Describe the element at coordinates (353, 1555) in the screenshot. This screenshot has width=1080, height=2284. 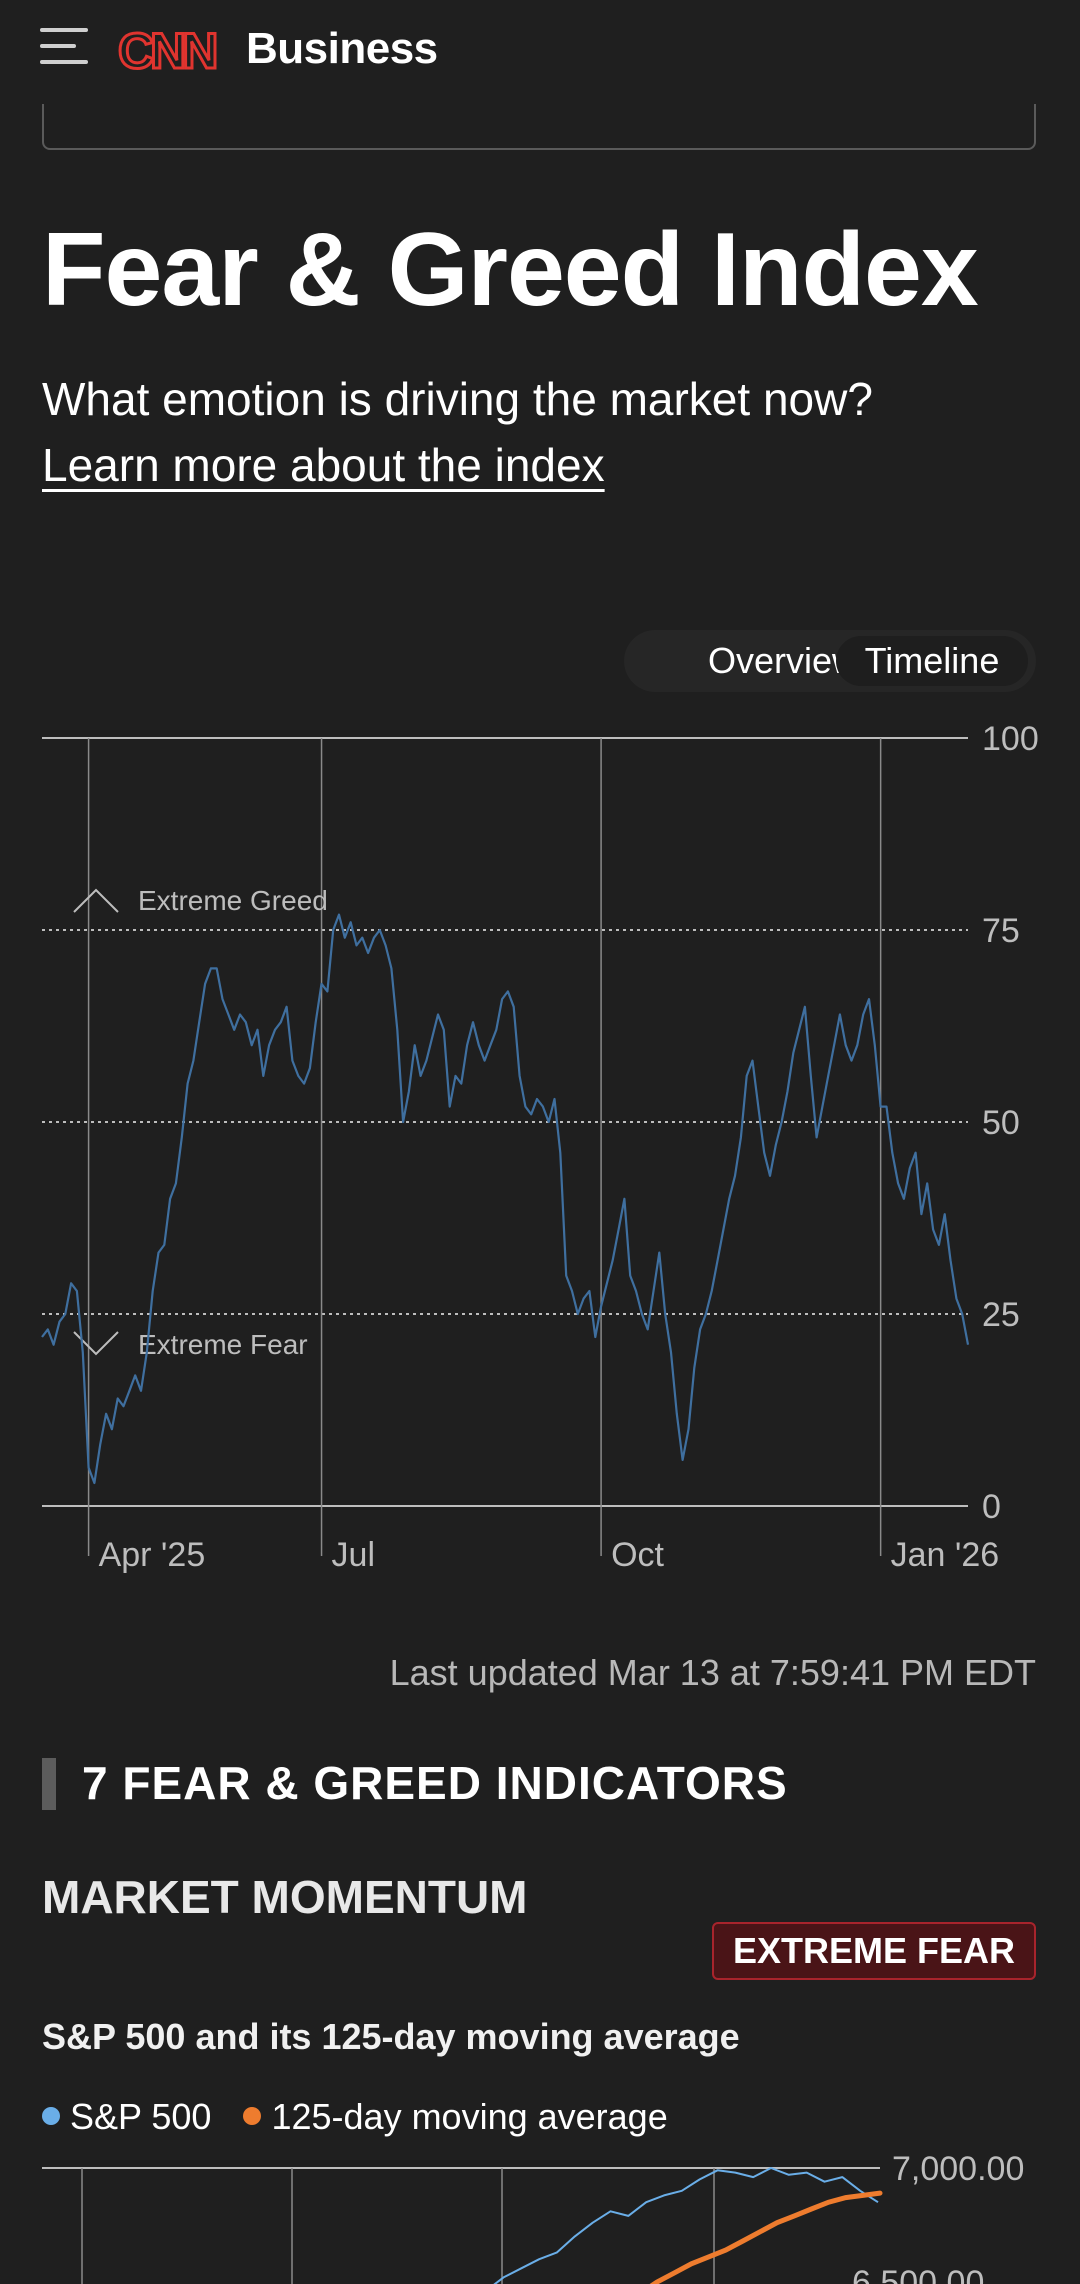
I see `x-tick-label: Jul` at that location.